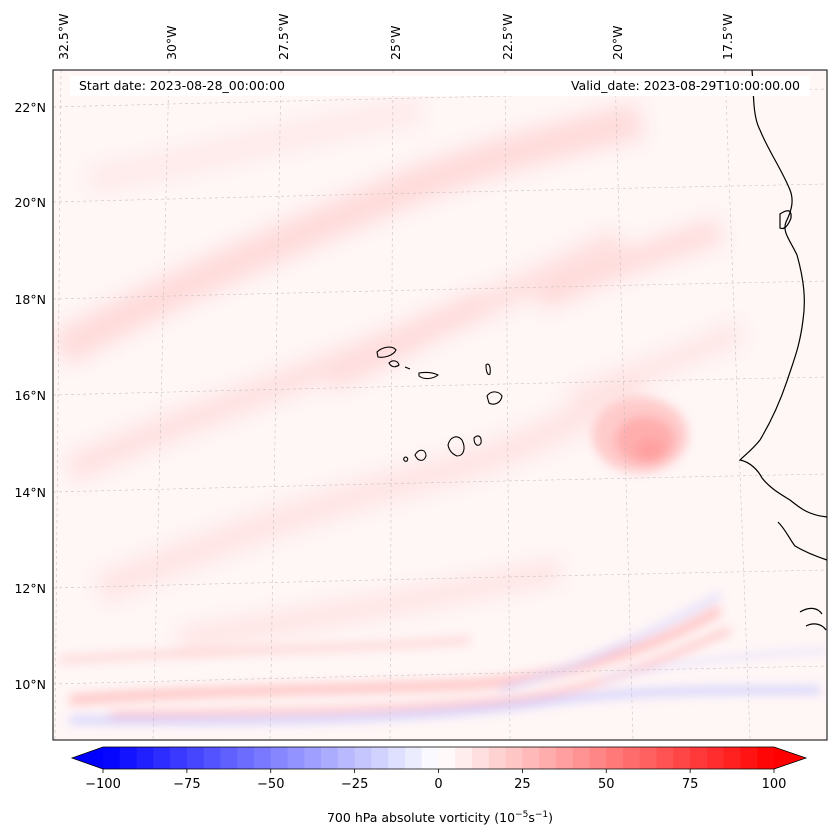 This screenshot has height=839, width=837. Describe the element at coordinates (488, 369) in the screenshot. I see `island-sal` at that location.